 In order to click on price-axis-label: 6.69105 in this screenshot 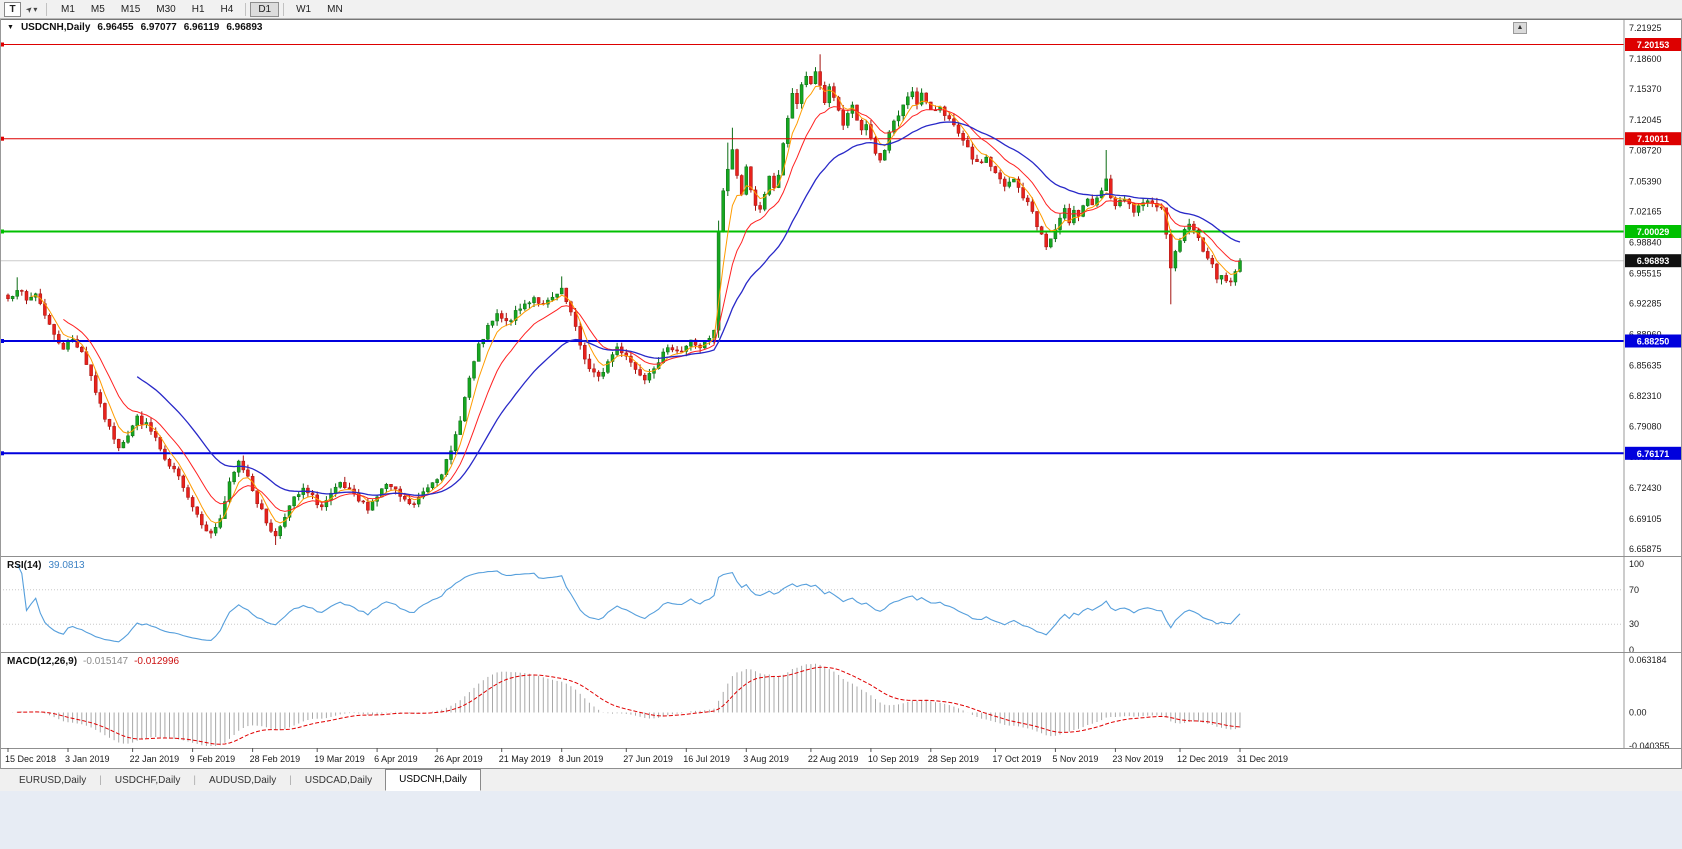, I will do `click(1645, 519)`.